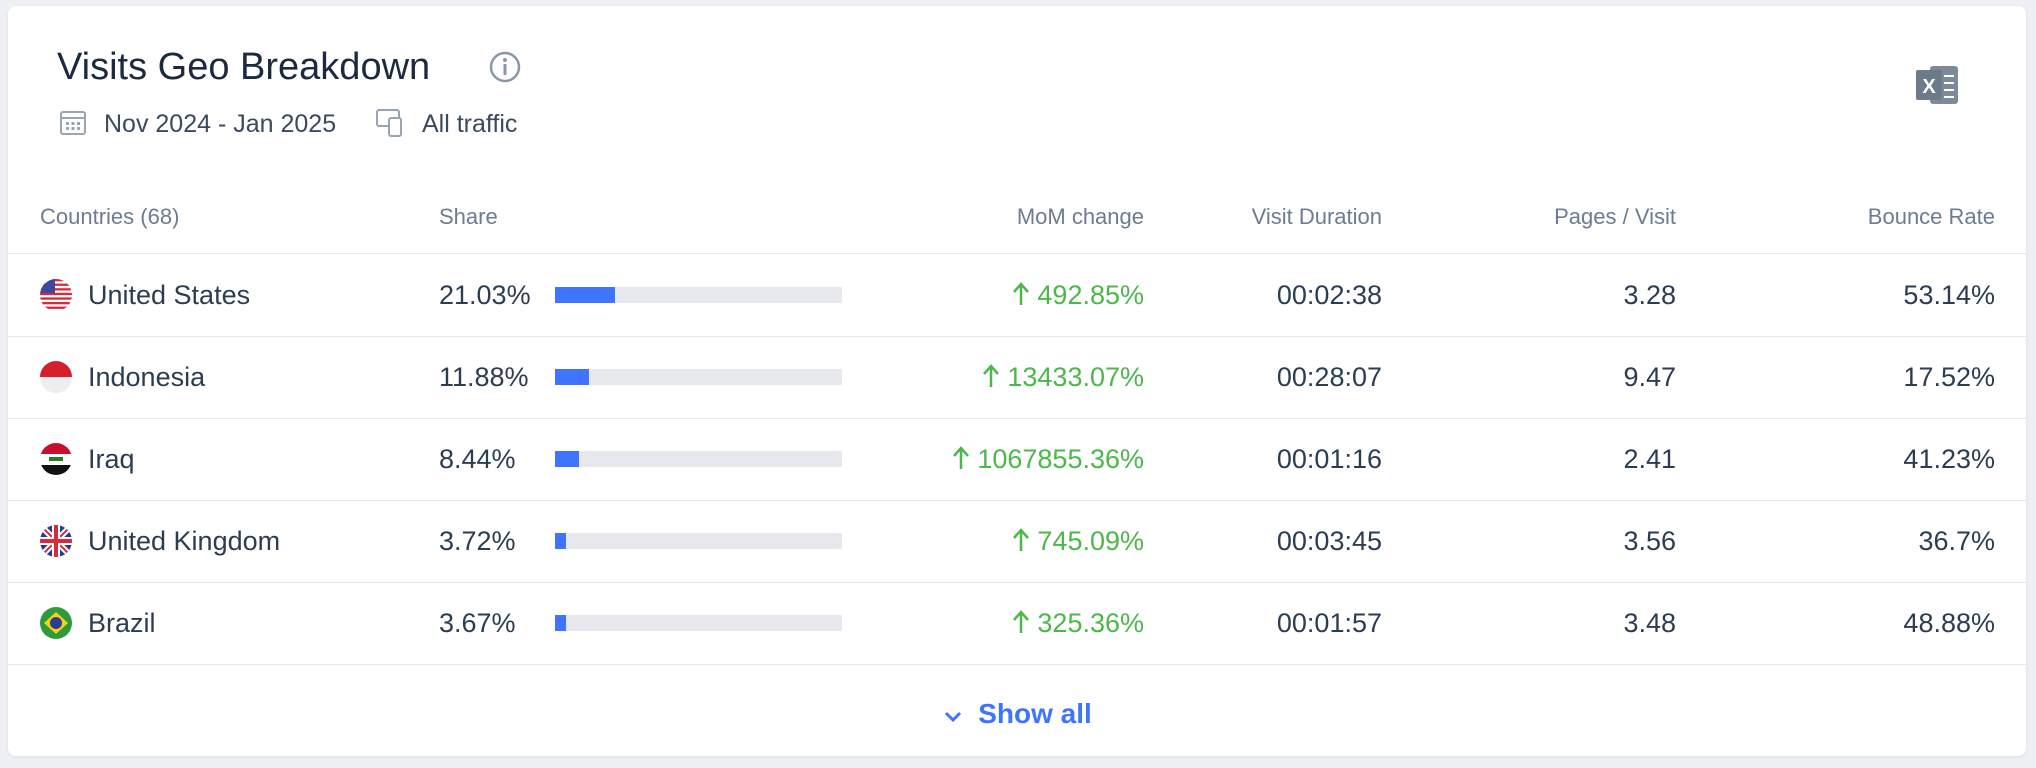 This screenshot has width=2036, height=768. I want to click on mom-change: 745.09%, so click(994, 541).